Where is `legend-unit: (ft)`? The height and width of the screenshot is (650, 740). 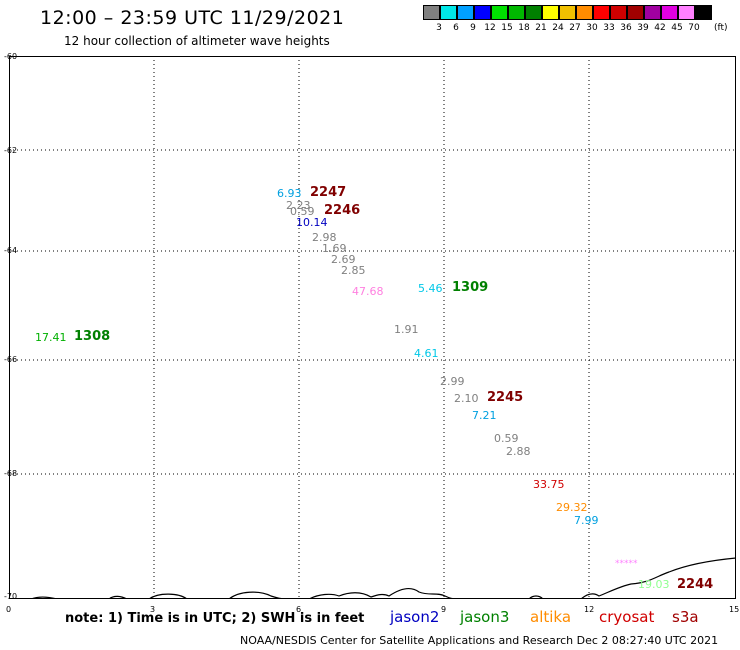 legend-unit: (ft) is located at coordinates (721, 28).